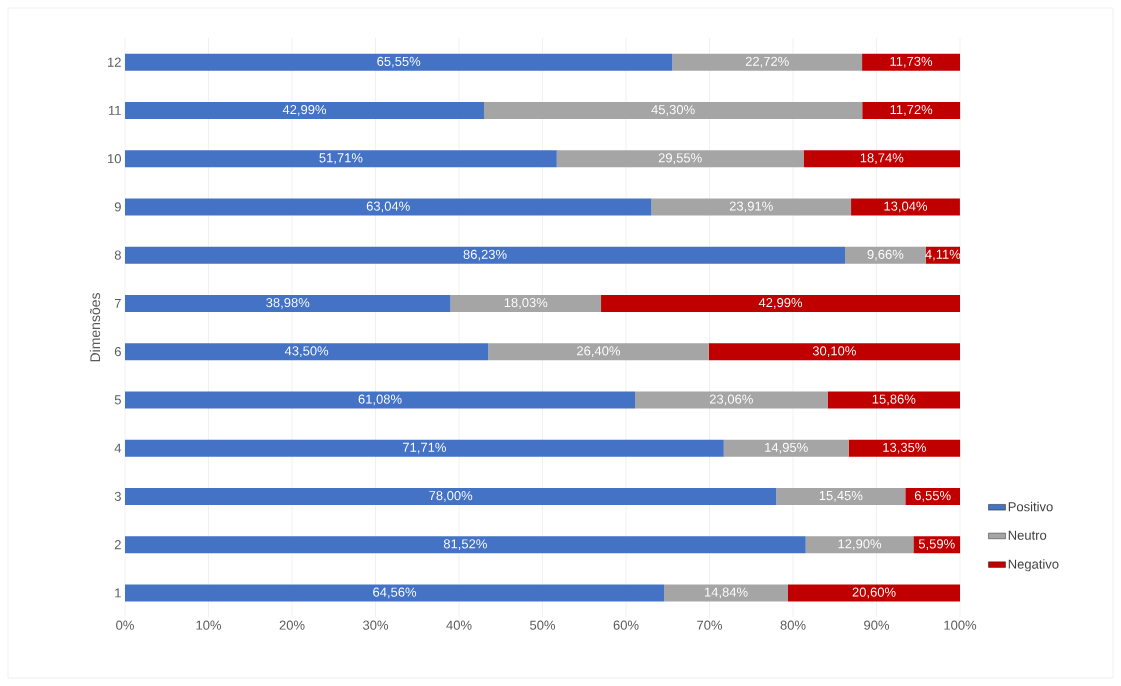 The width and height of the screenshot is (1121, 686). I want to click on y-tick-label: 8, so click(117, 255).